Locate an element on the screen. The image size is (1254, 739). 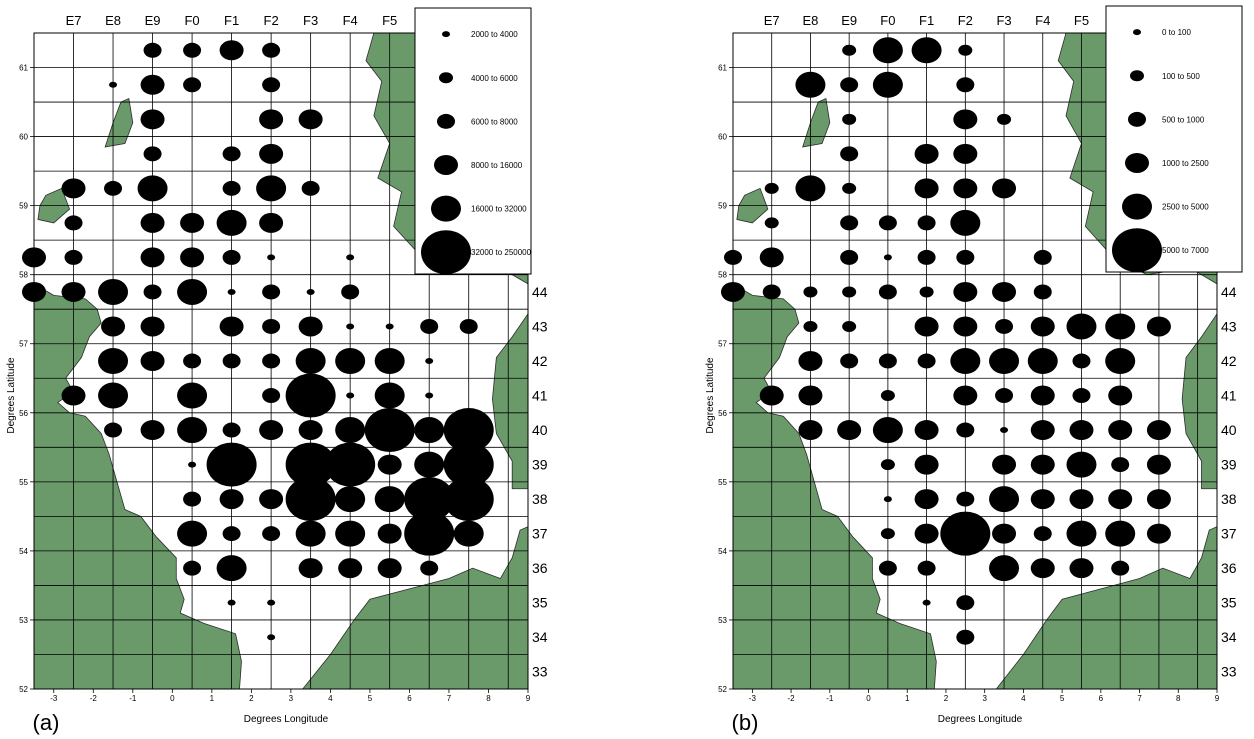
lon-tick-label: 3 is located at coordinates (984, 698).